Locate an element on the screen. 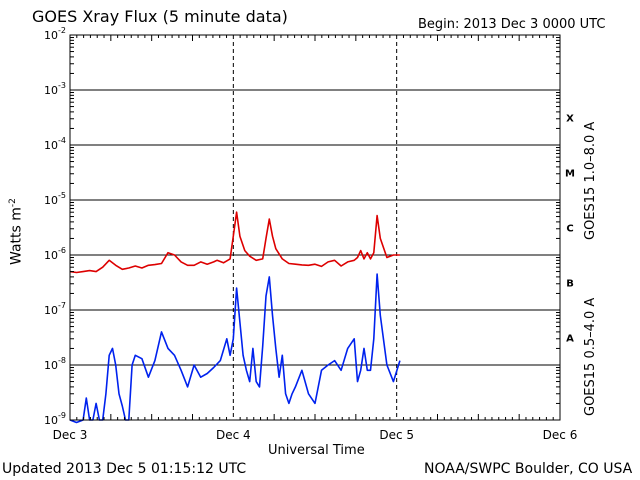 This screenshot has width=640, height=480. y-tick-label: 10⁻⁶ is located at coordinates (55, 254).